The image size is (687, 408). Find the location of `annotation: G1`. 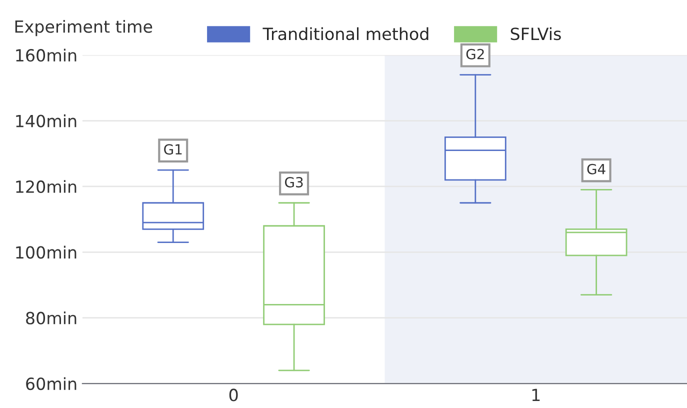

annotation: G1 is located at coordinates (173, 149).